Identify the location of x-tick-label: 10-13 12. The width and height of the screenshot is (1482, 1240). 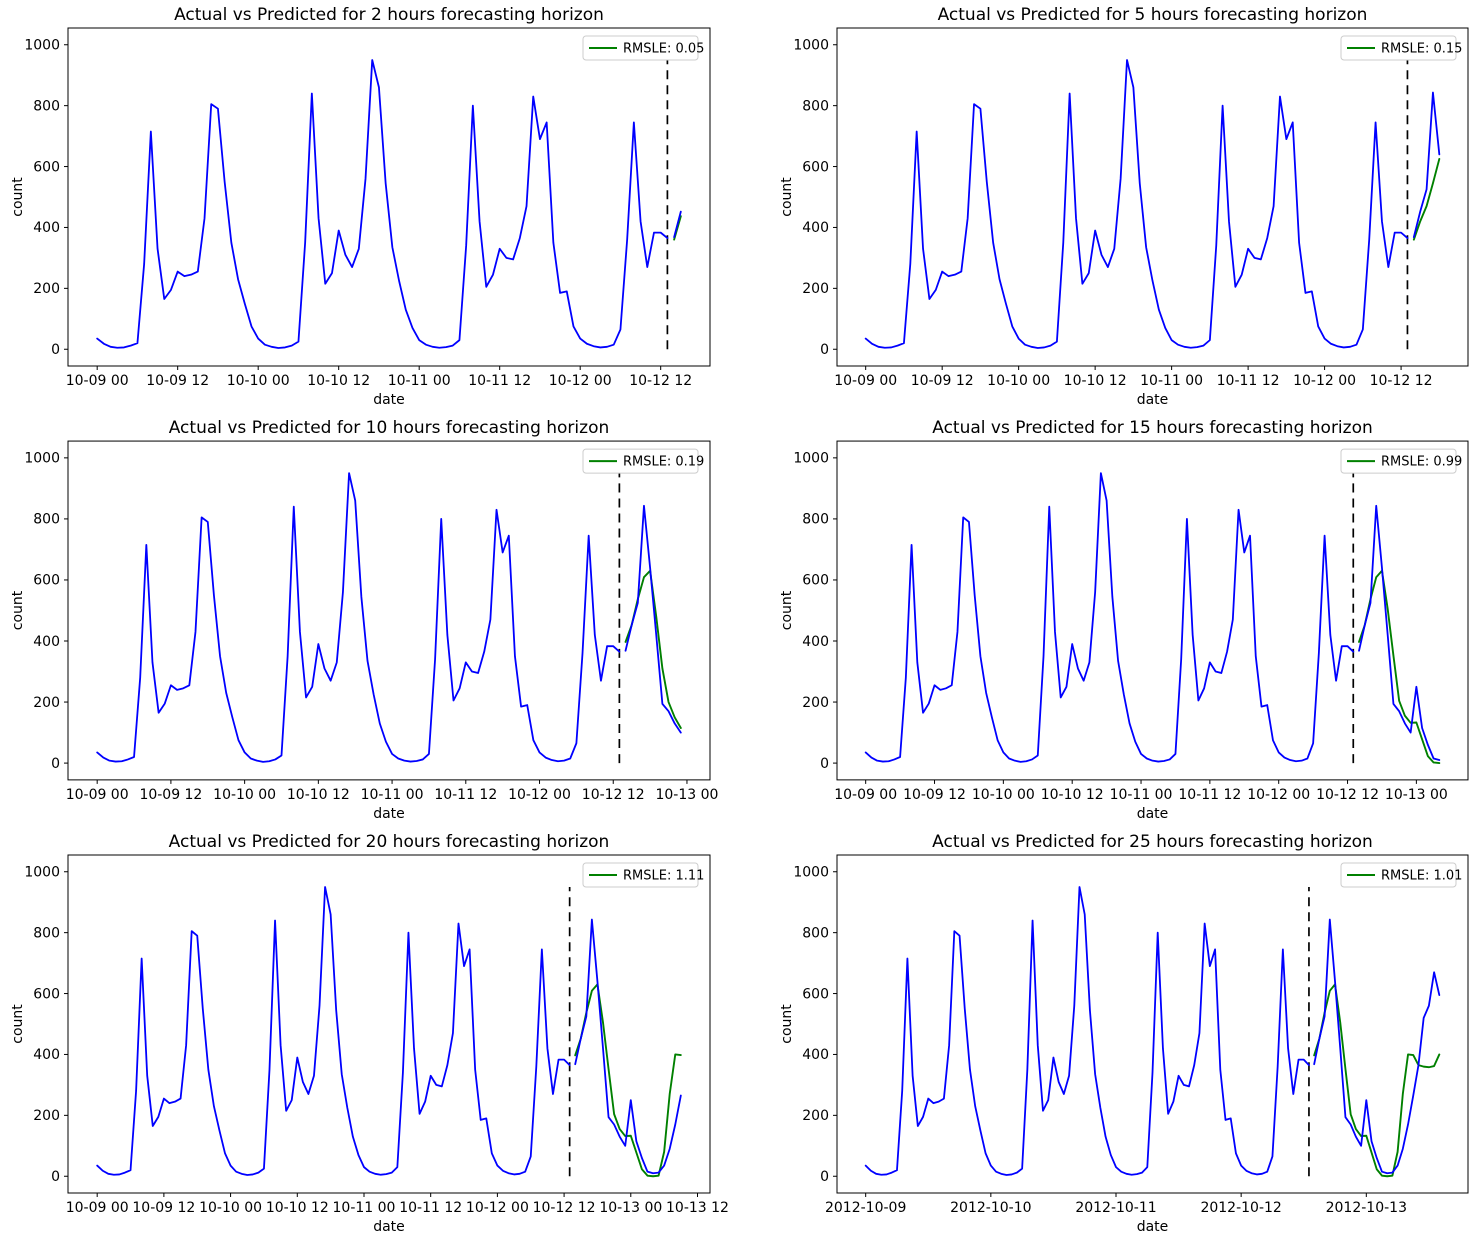
(697, 1208).